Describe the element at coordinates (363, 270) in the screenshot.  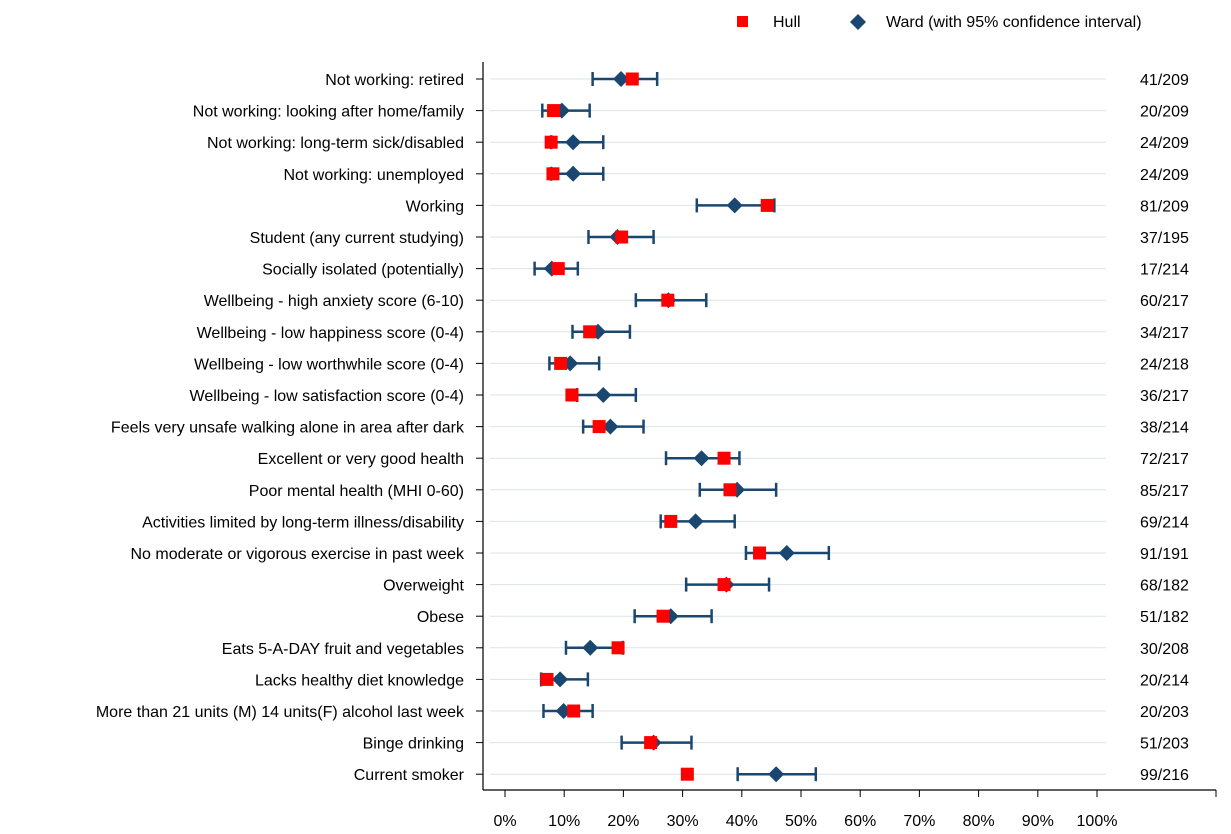
I see `category-label: Socially isolated (potentially)` at that location.